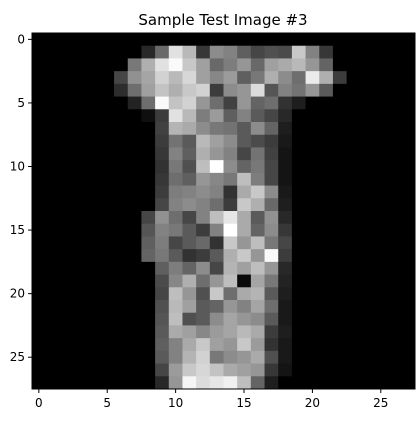 The image size is (416, 435). What do you see at coordinates (21, 103) in the screenshot?
I see `y-tick-label: 5` at bounding box center [21, 103].